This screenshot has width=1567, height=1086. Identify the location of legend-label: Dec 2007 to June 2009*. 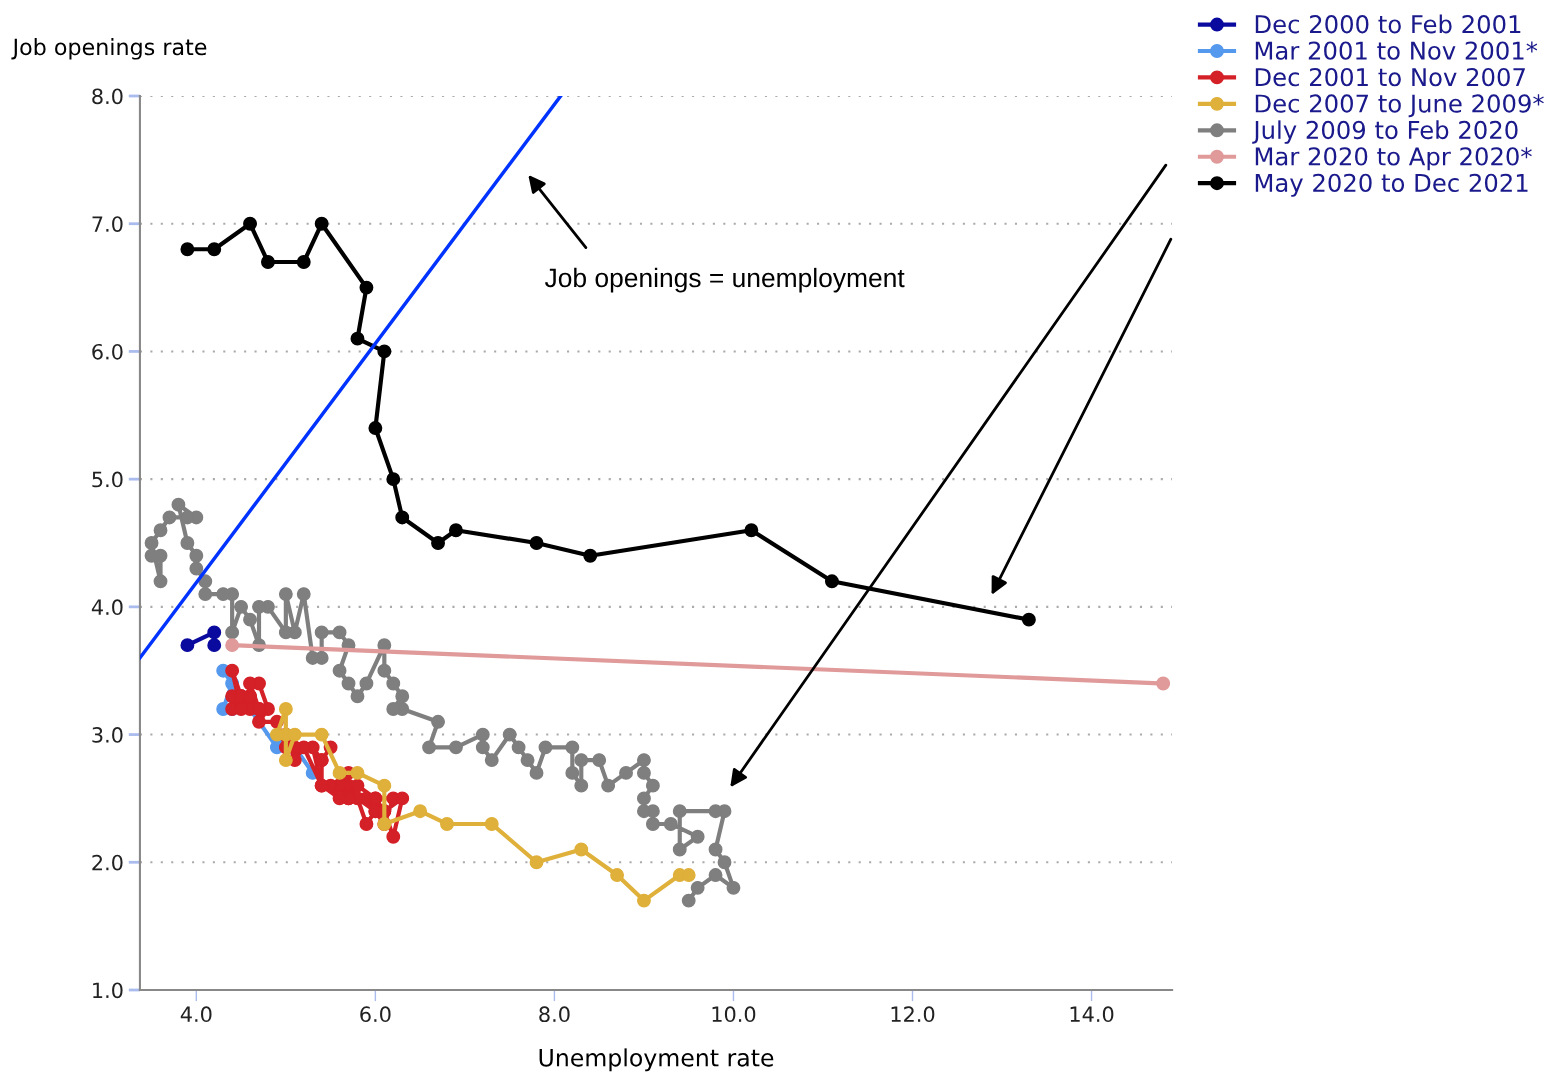
(1399, 106).